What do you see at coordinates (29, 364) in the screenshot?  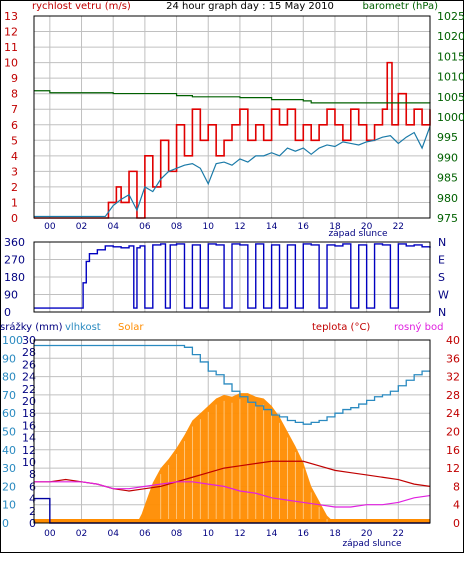 I see `rain-y-tick-label: 26` at bounding box center [29, 364].